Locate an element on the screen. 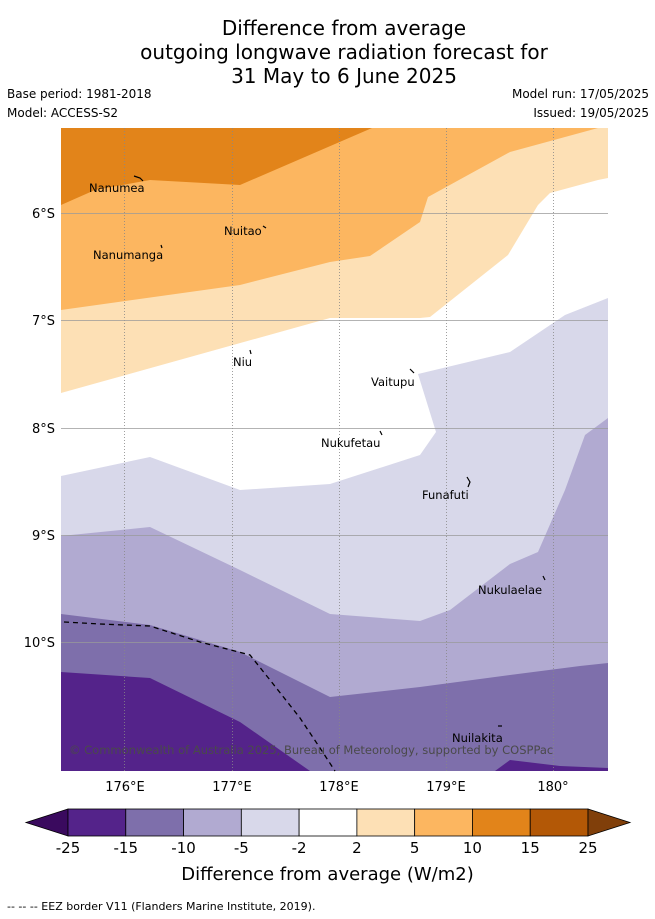  title-line-1: Difference from average is located at coordinates (344, 28).